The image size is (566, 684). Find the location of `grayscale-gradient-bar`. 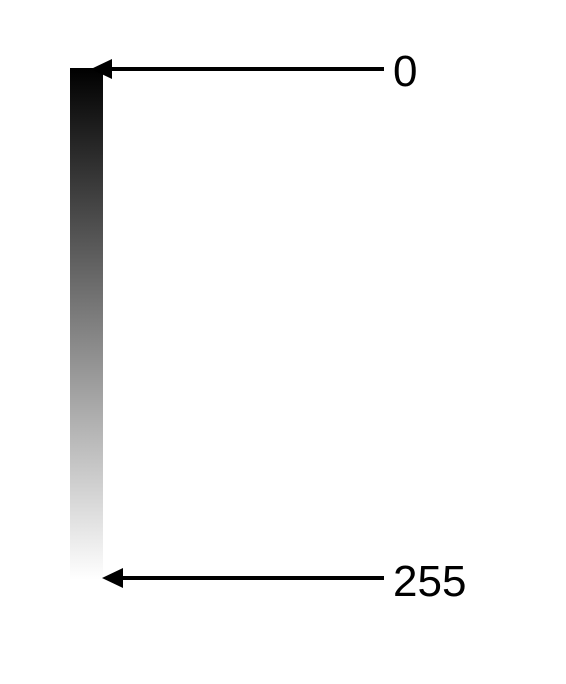

grayscale-gradient-bar is located at coordinates (86, 324).